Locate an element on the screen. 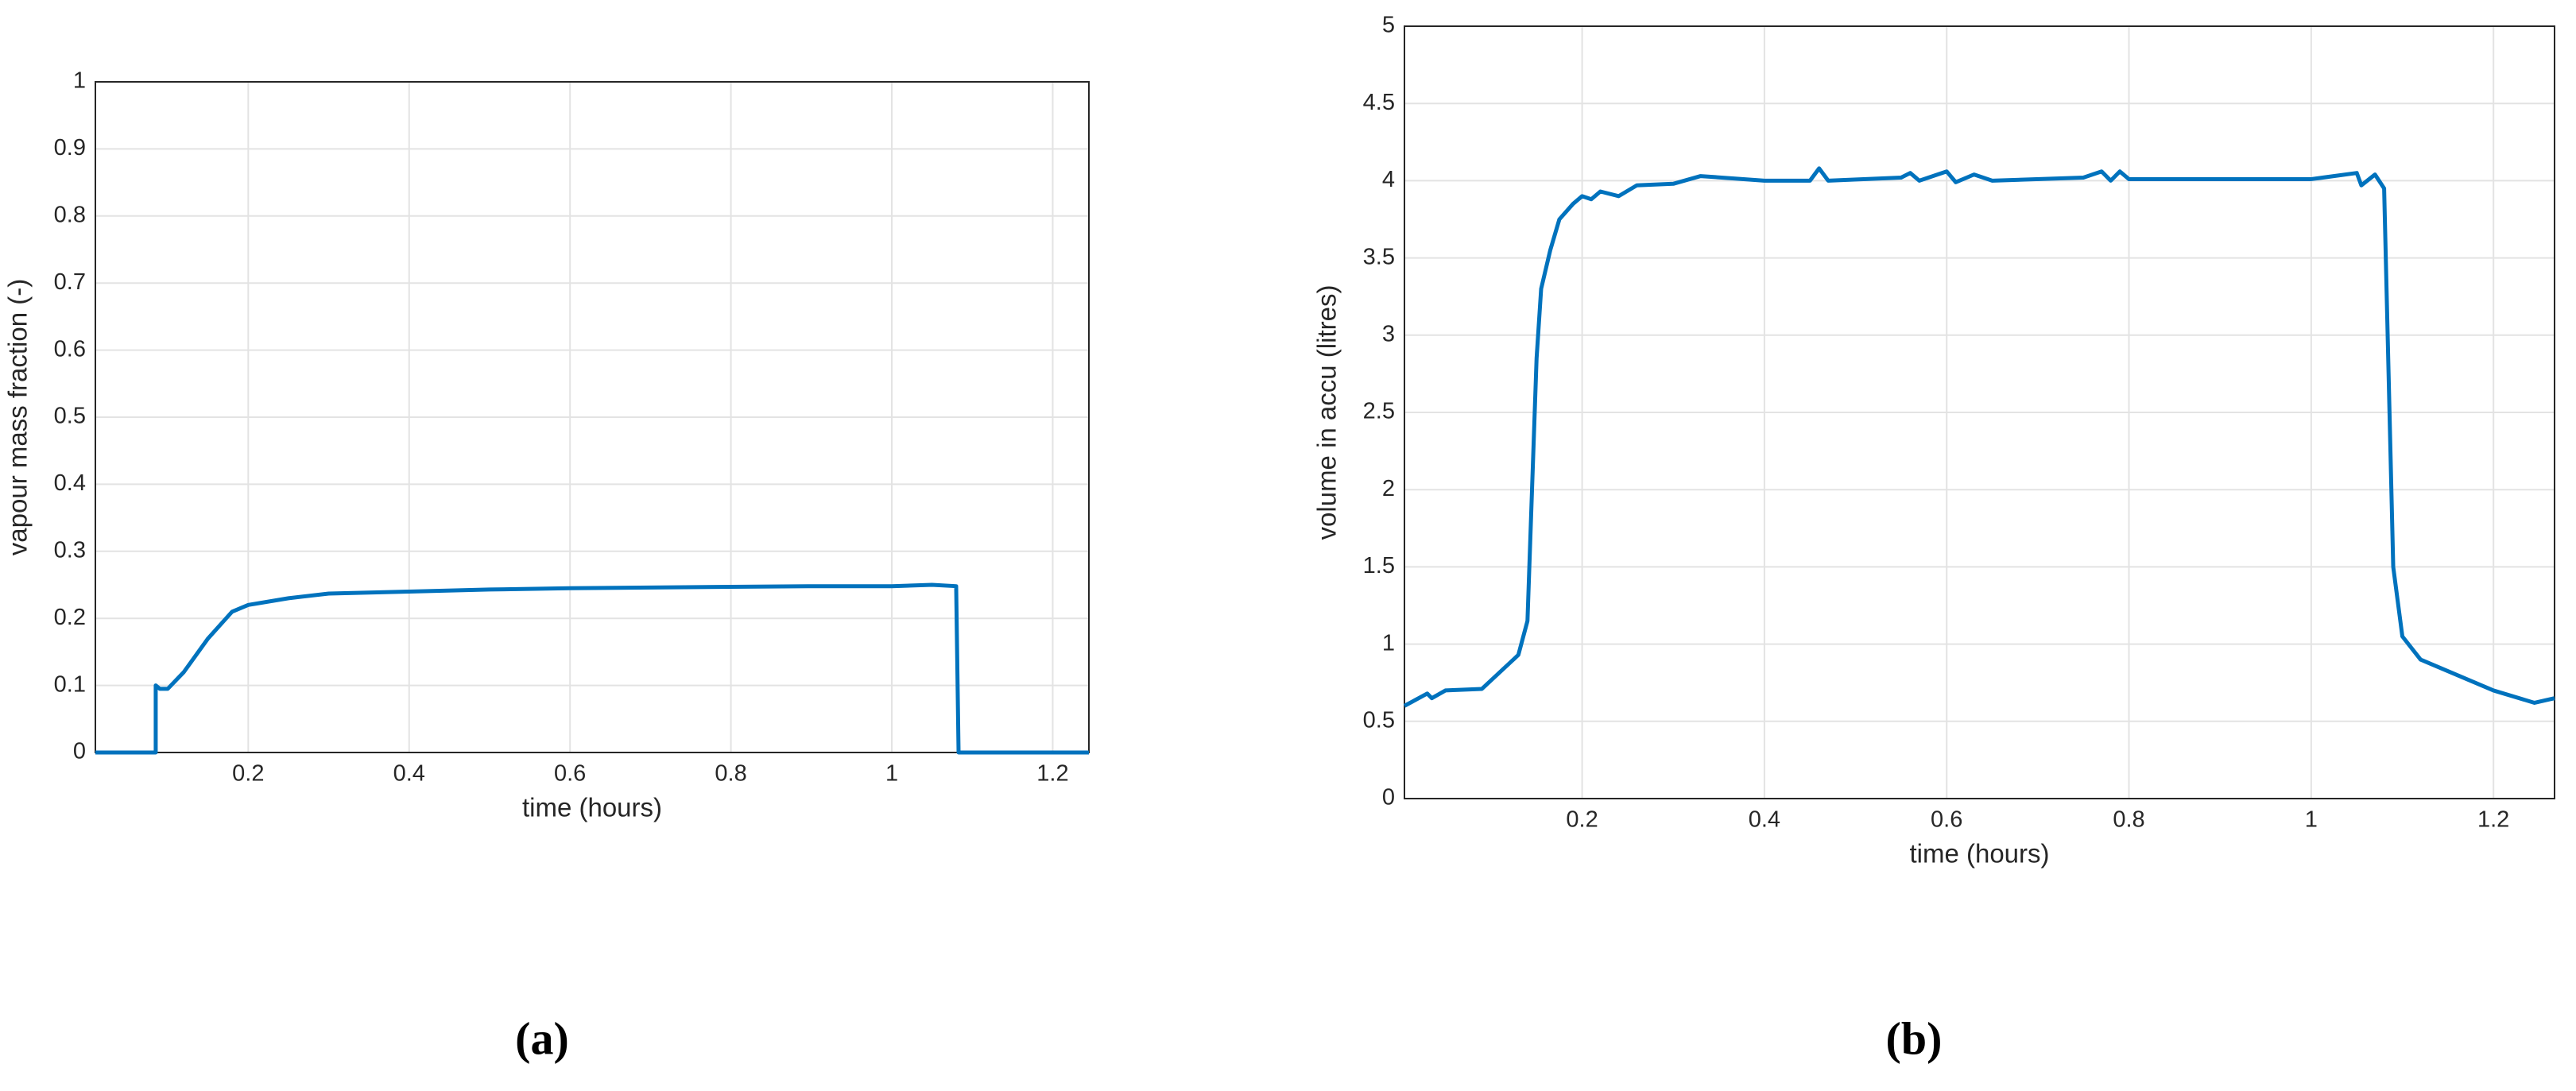 This screenshot has height=1091, width=2576. y-tick-label: 4 is located at coordinates (1388, 179).